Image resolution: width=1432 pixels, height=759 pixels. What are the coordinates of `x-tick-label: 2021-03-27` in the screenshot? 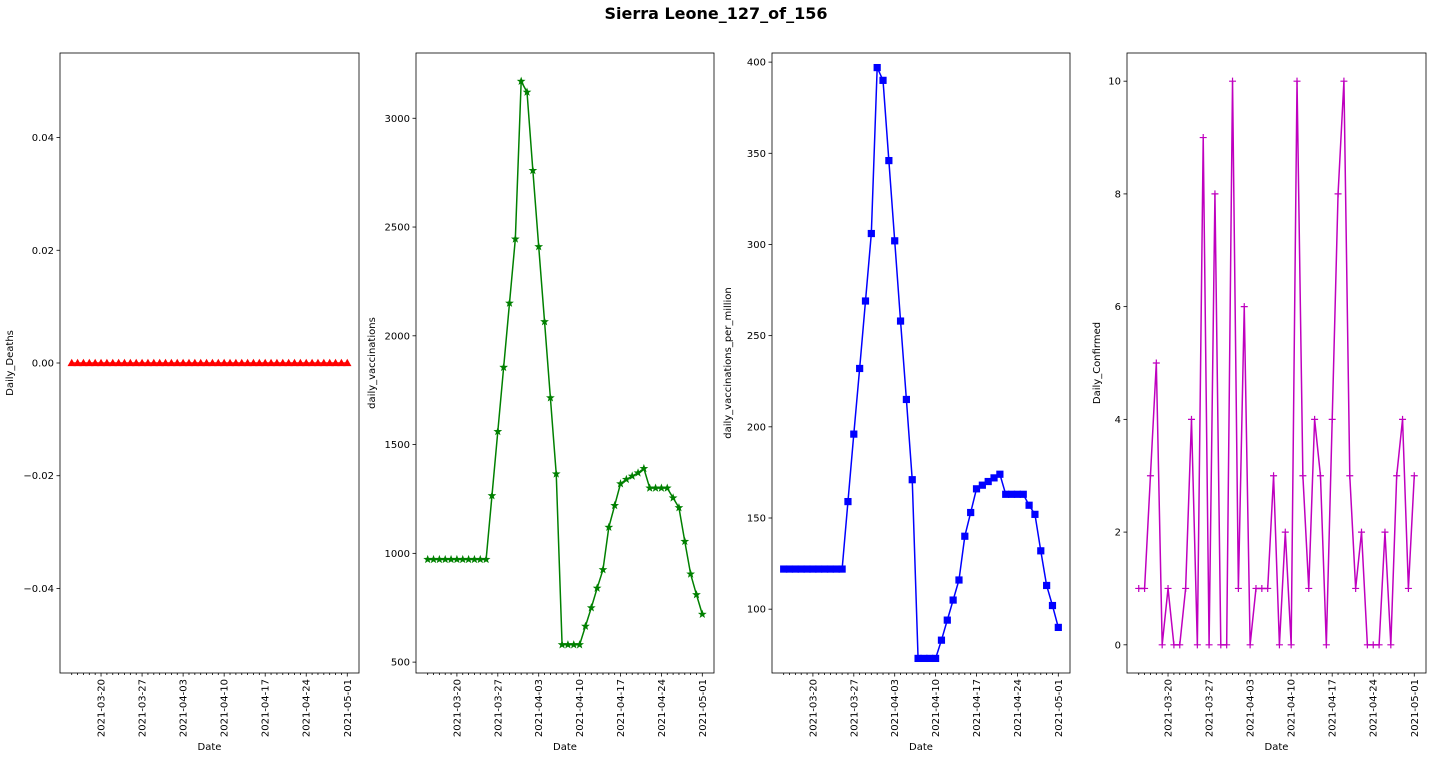 It's located at (1210, 708).